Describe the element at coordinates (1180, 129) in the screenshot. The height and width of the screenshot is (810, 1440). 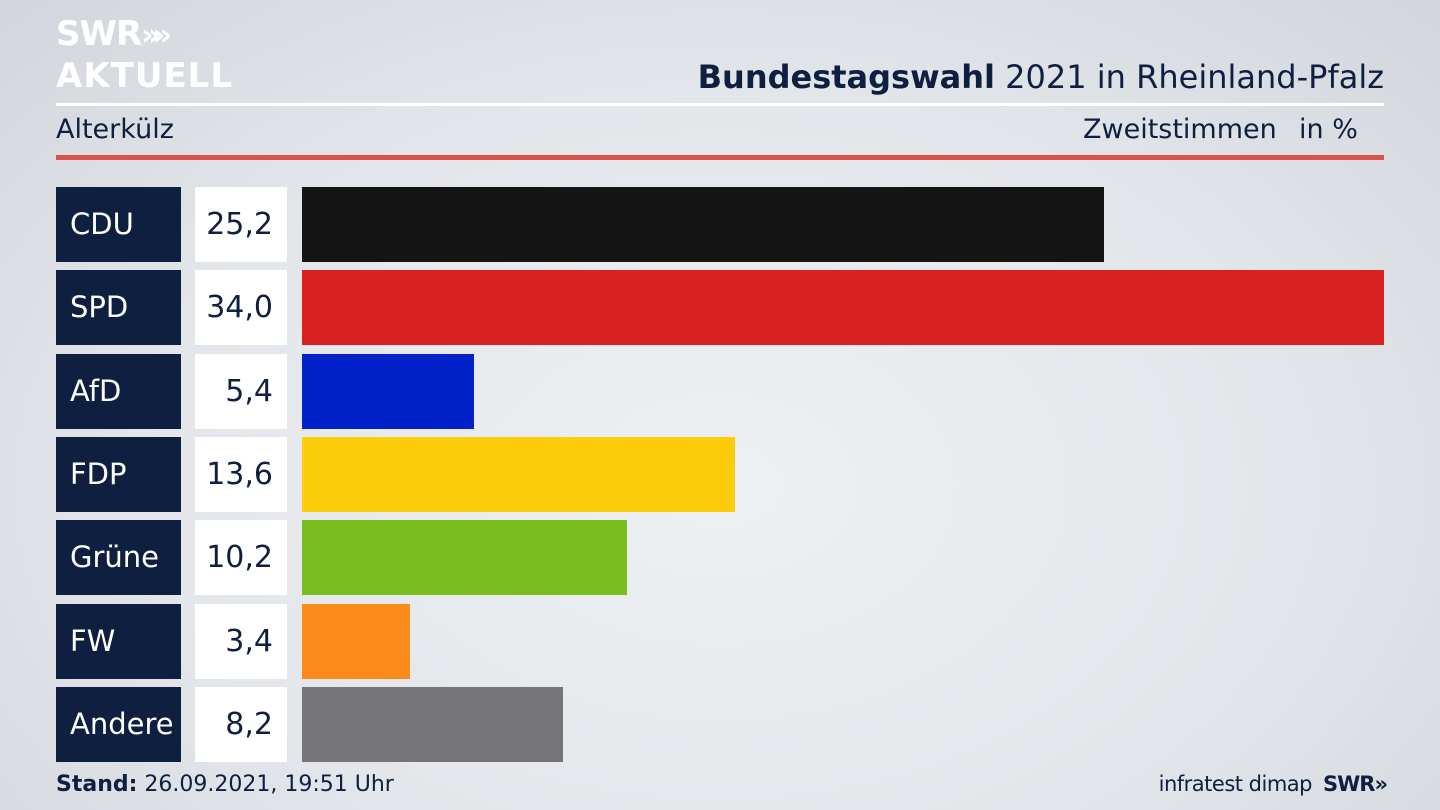
I see `vote-type-label: Zweitstimmen` at that location.